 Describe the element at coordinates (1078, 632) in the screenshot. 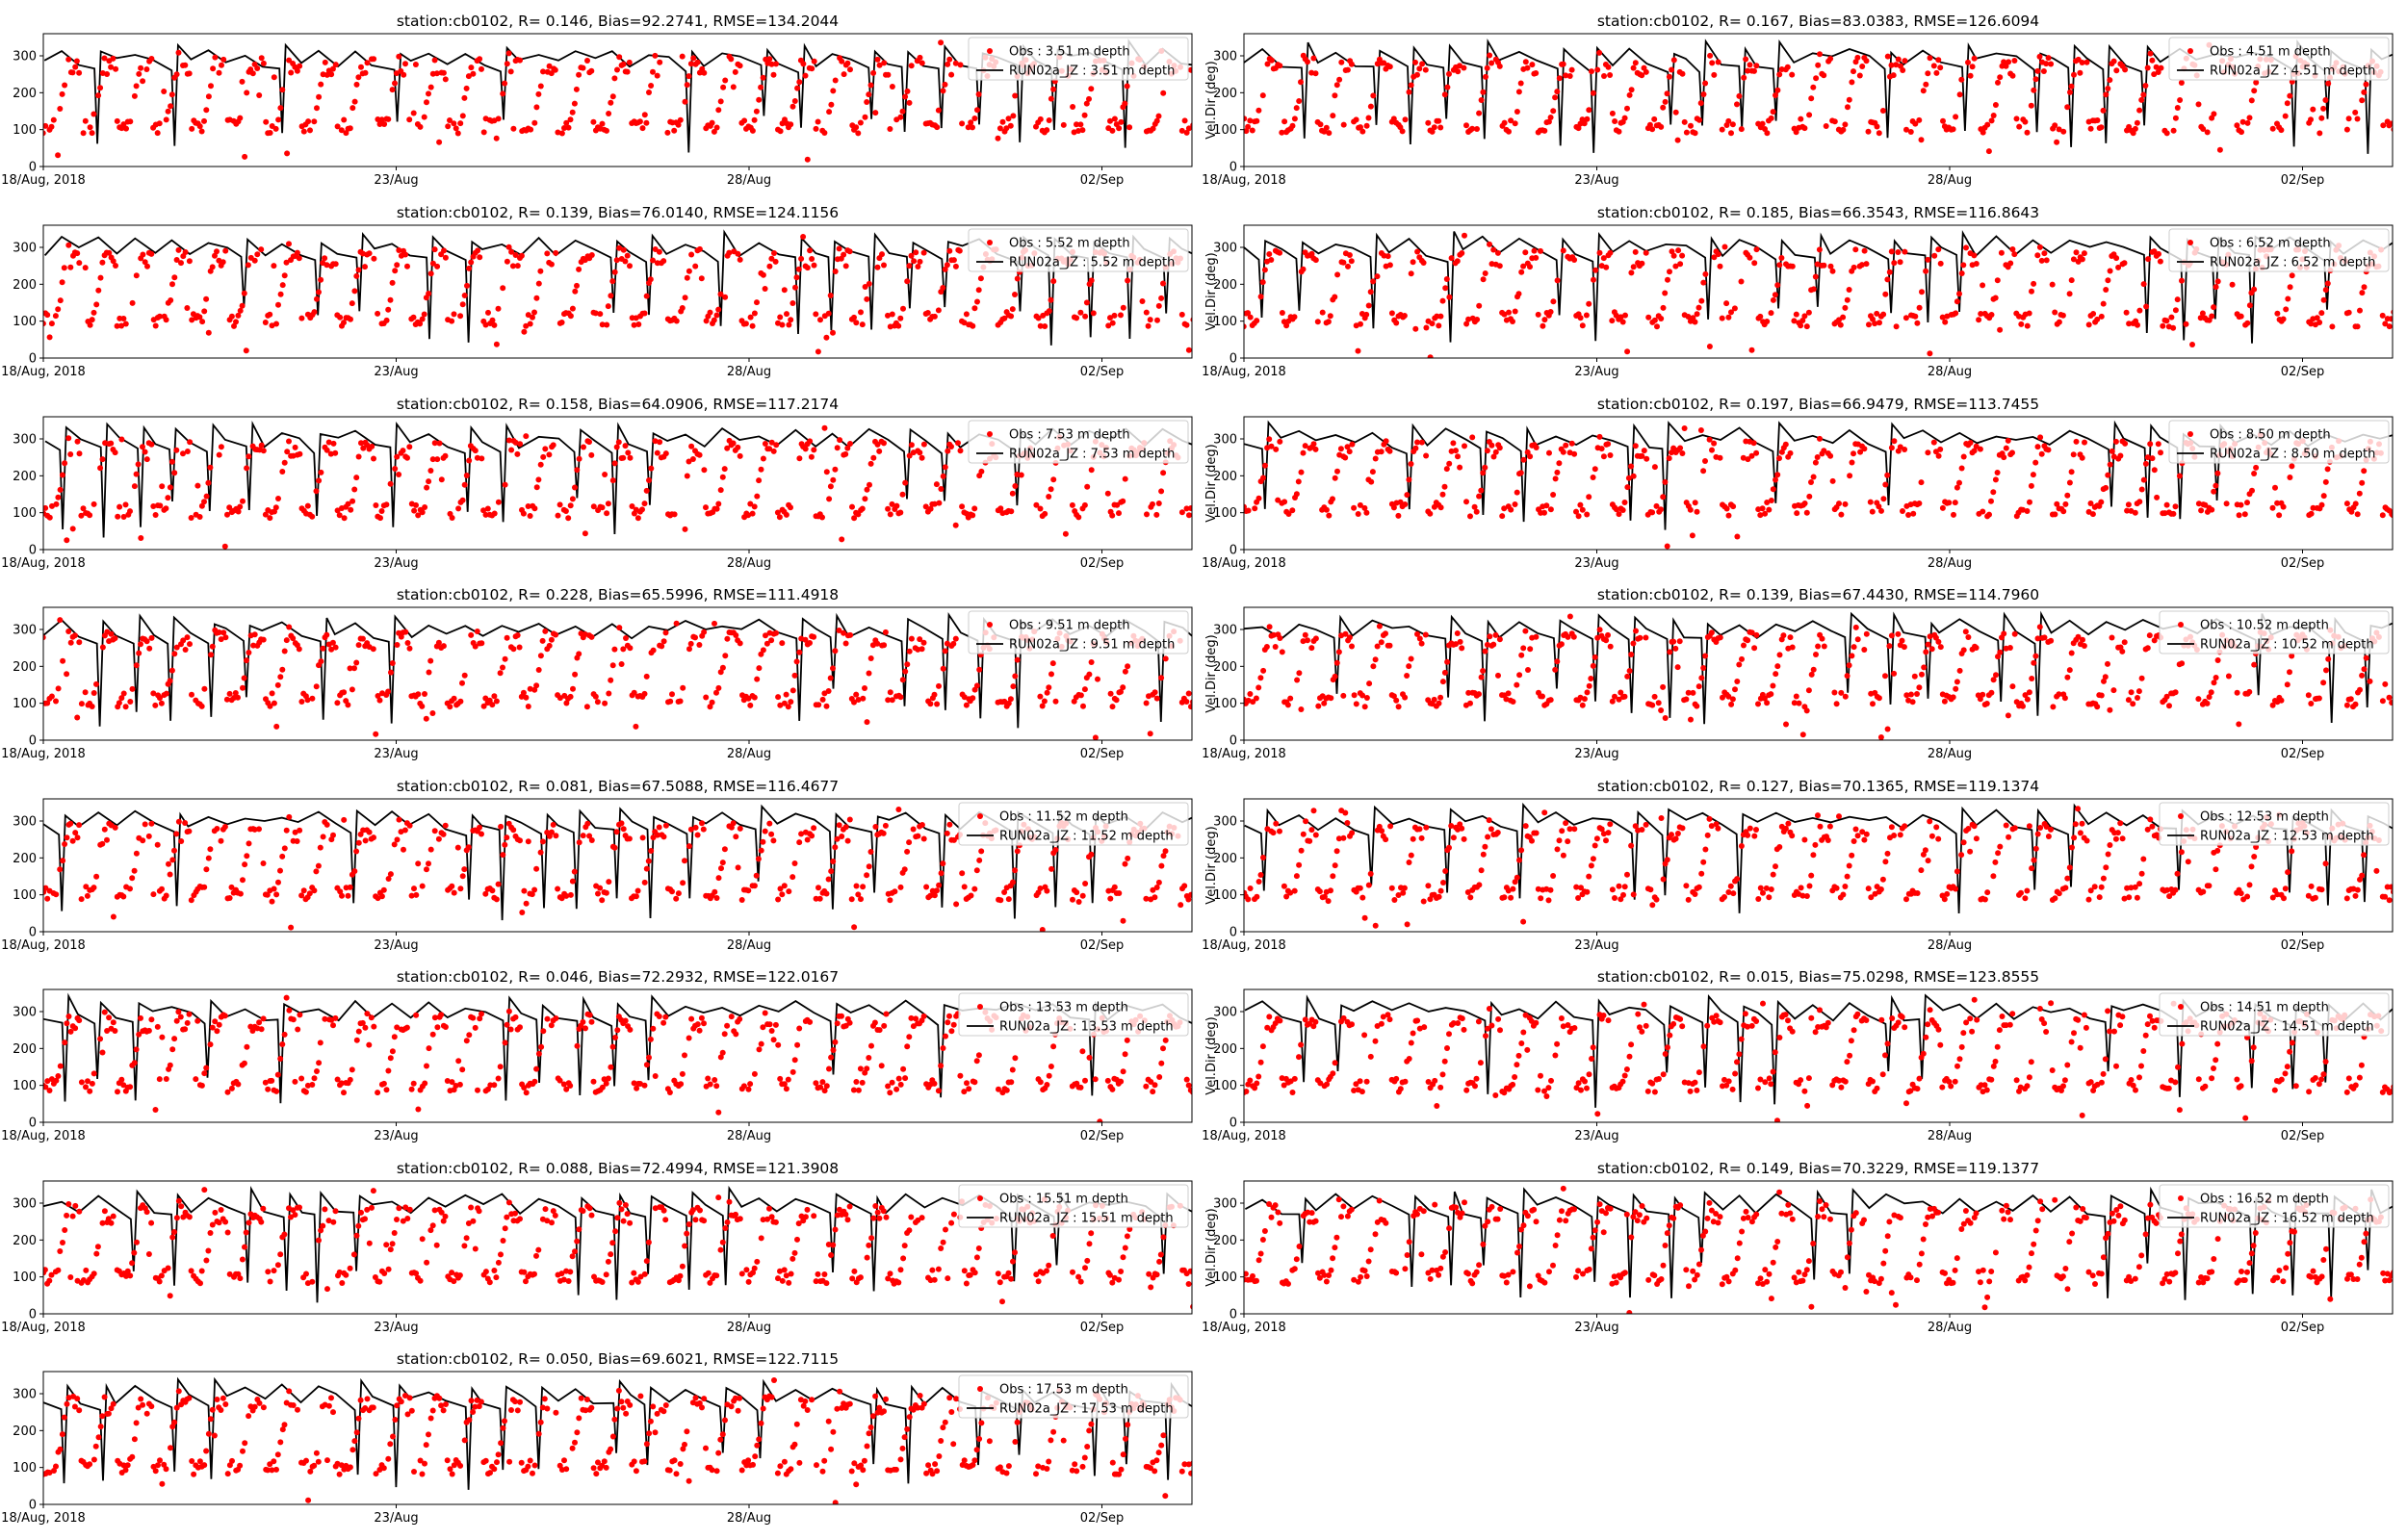

I see `legend-box` at that location.